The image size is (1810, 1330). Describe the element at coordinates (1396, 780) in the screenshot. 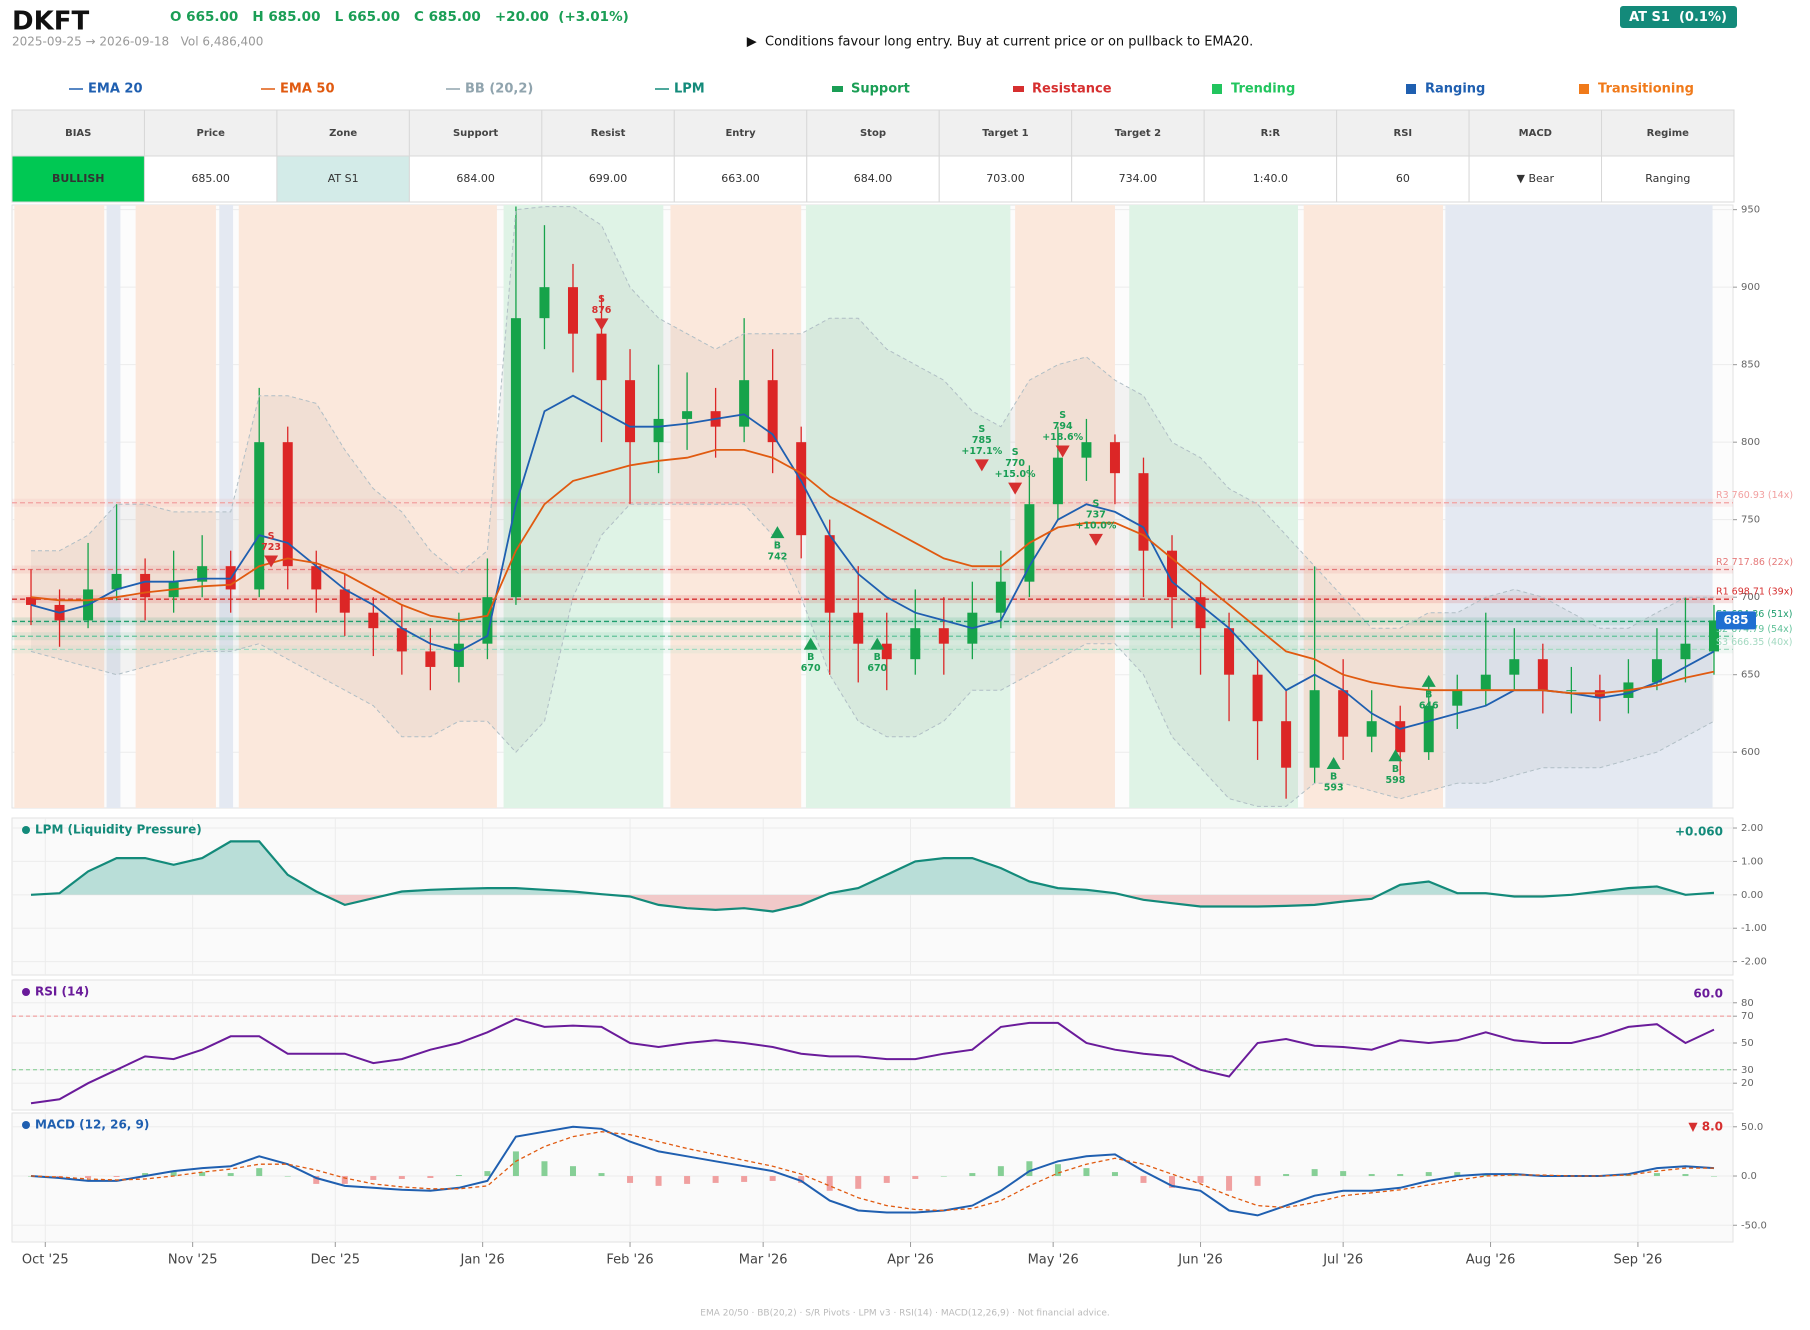

I see `signal-label: 598` at that location.